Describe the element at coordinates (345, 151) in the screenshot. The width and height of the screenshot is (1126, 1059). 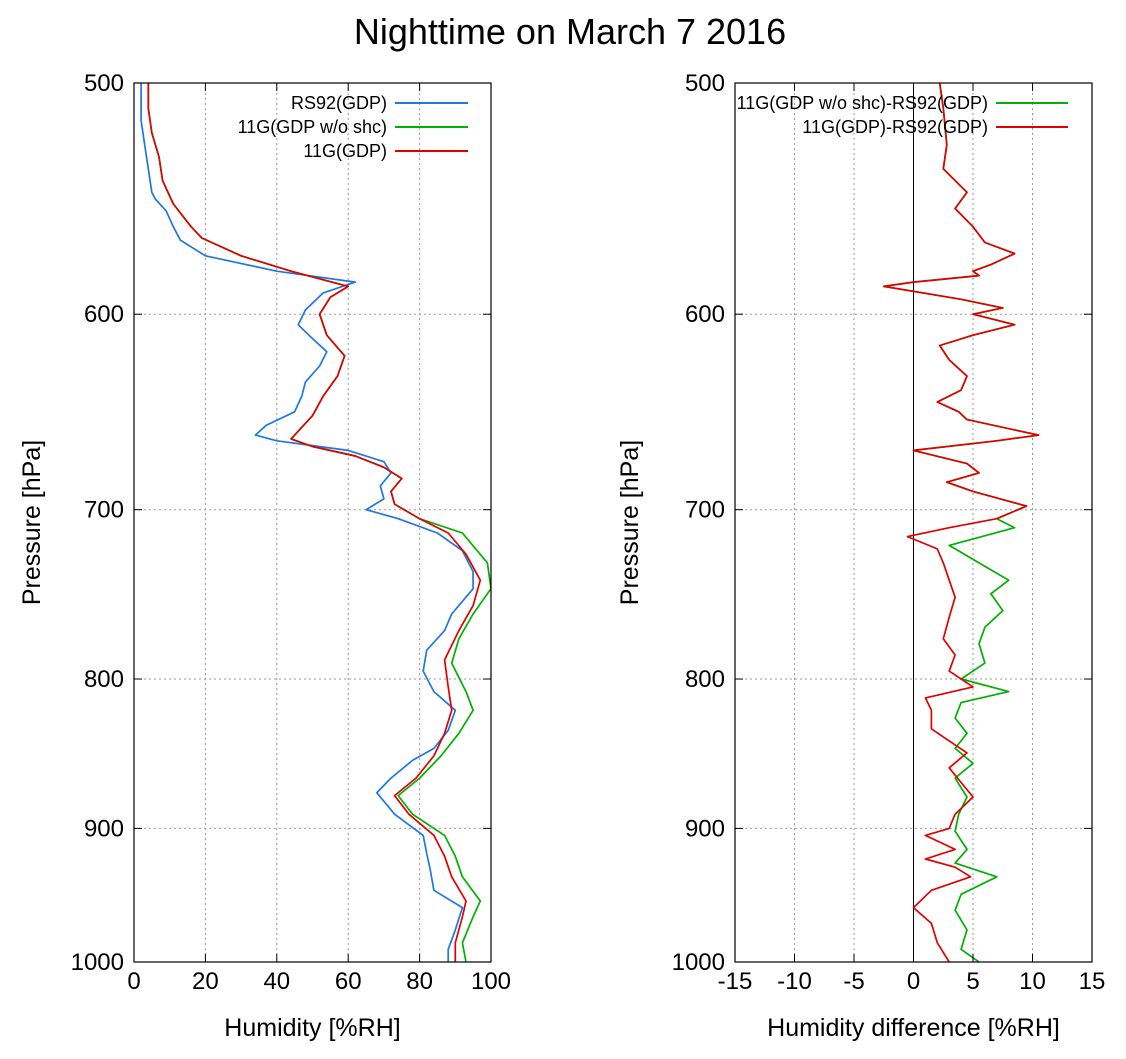
I see `legend-label: 11G(GDP)` at that location.